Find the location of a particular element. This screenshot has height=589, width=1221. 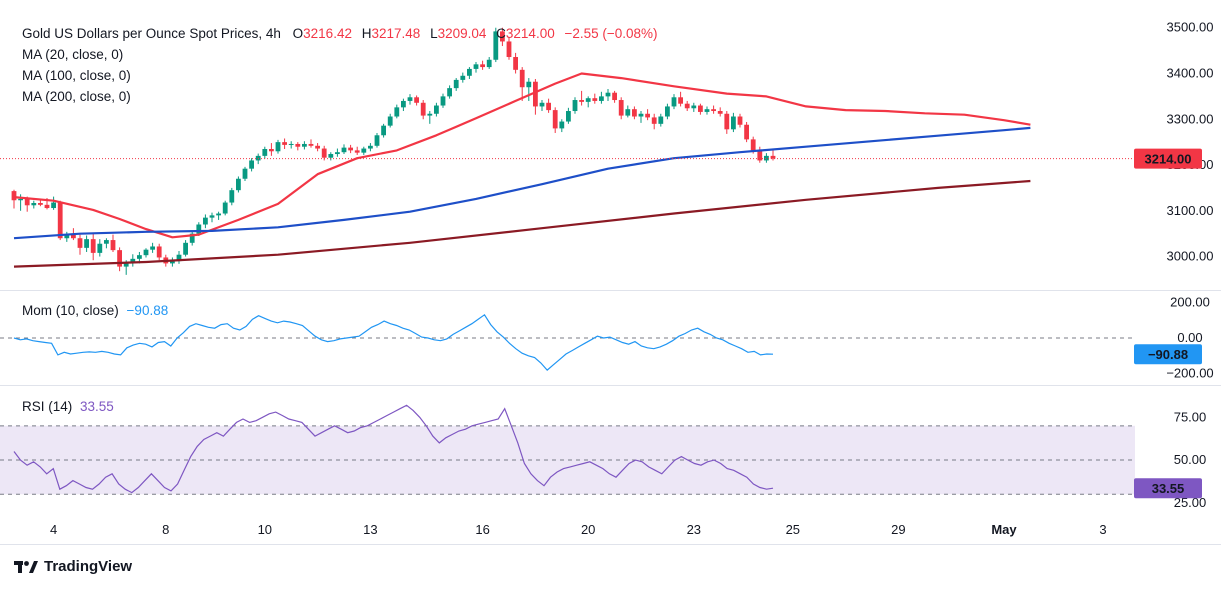

ma200-line is located at coordinates (522, 223).